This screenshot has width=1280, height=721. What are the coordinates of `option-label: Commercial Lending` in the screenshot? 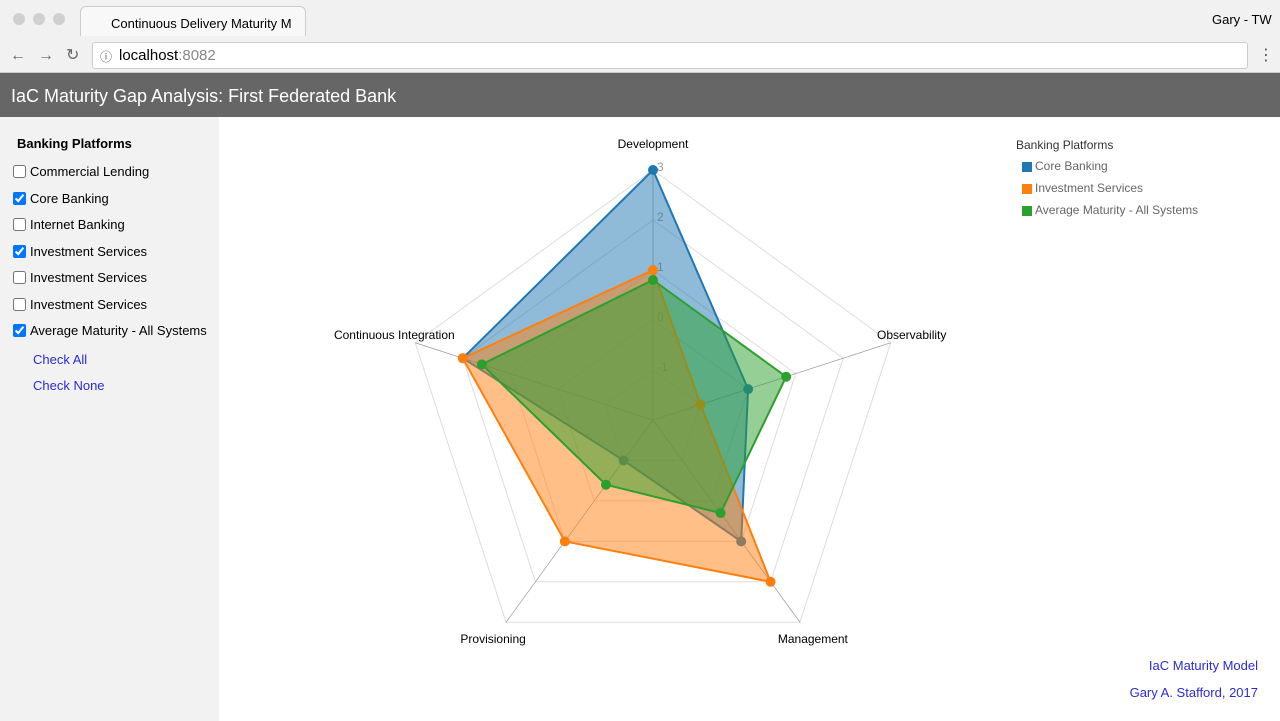 It's located at (90, 171).